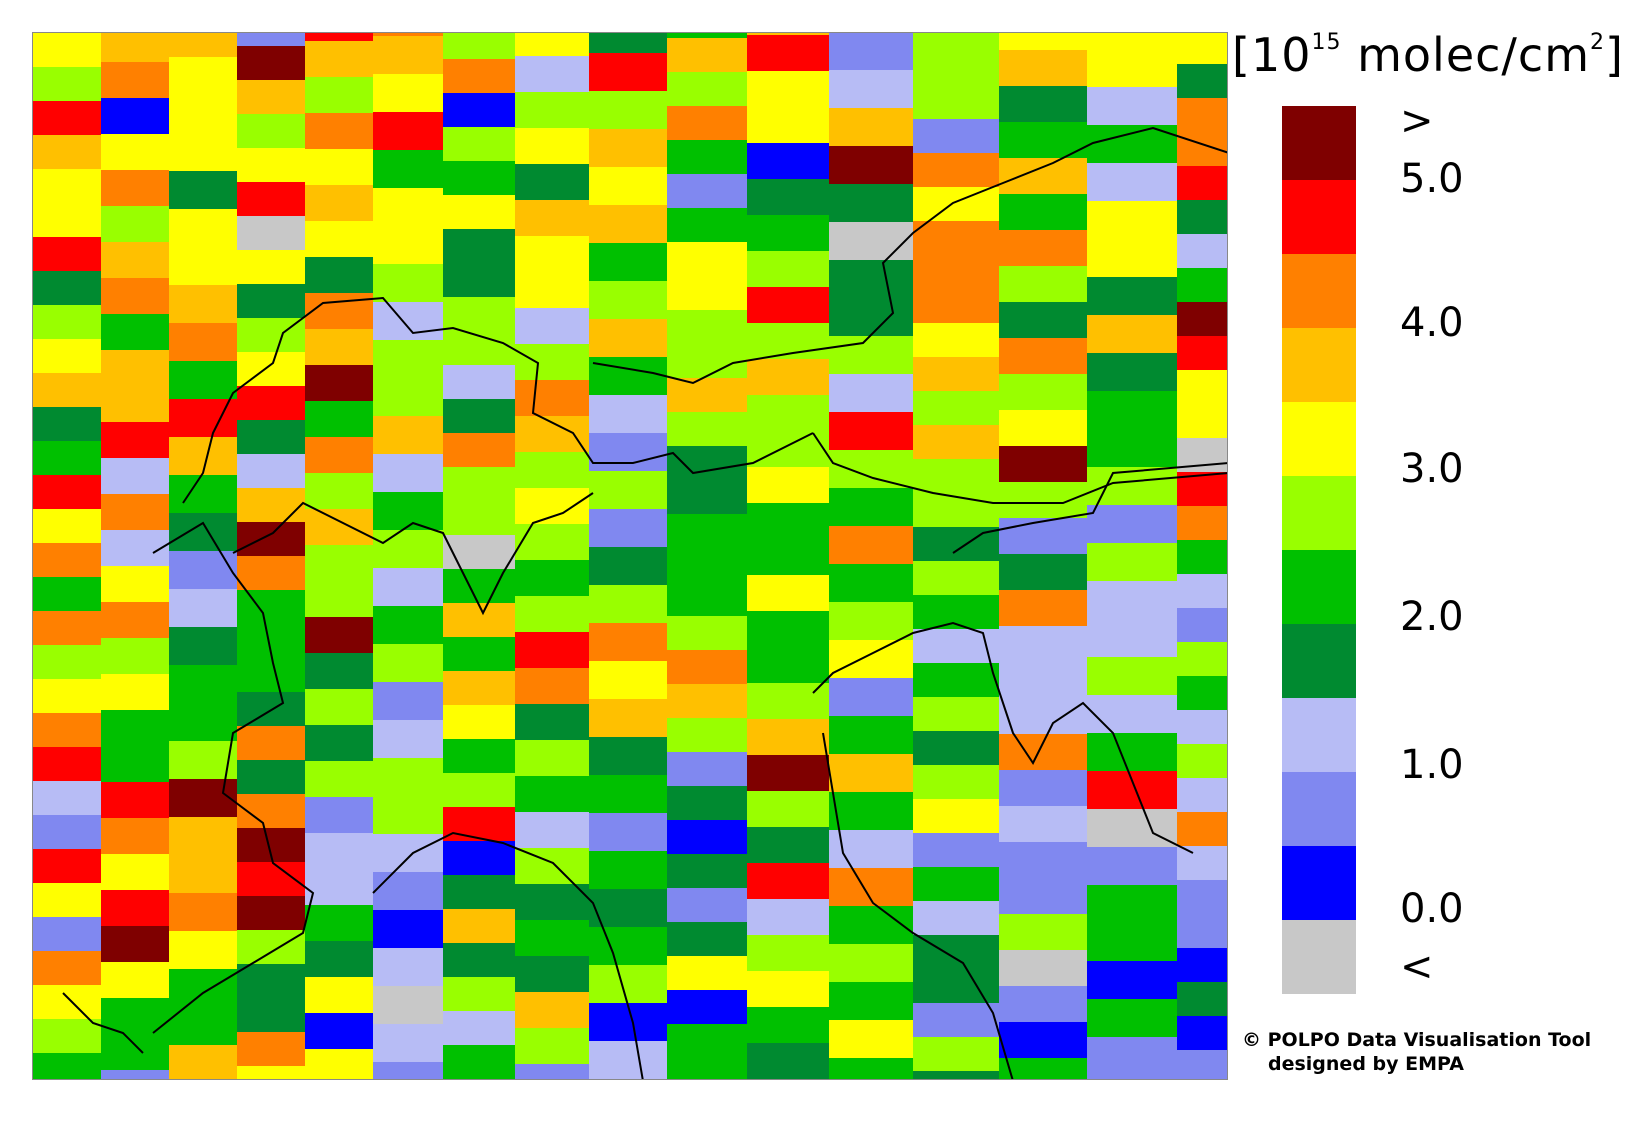  What do you see at coordinates (1417, 1040) in the screenshot?
I see `credit-line-1: © POLPO Data Visualisation Tool` at bounding box center [1417, 1040].